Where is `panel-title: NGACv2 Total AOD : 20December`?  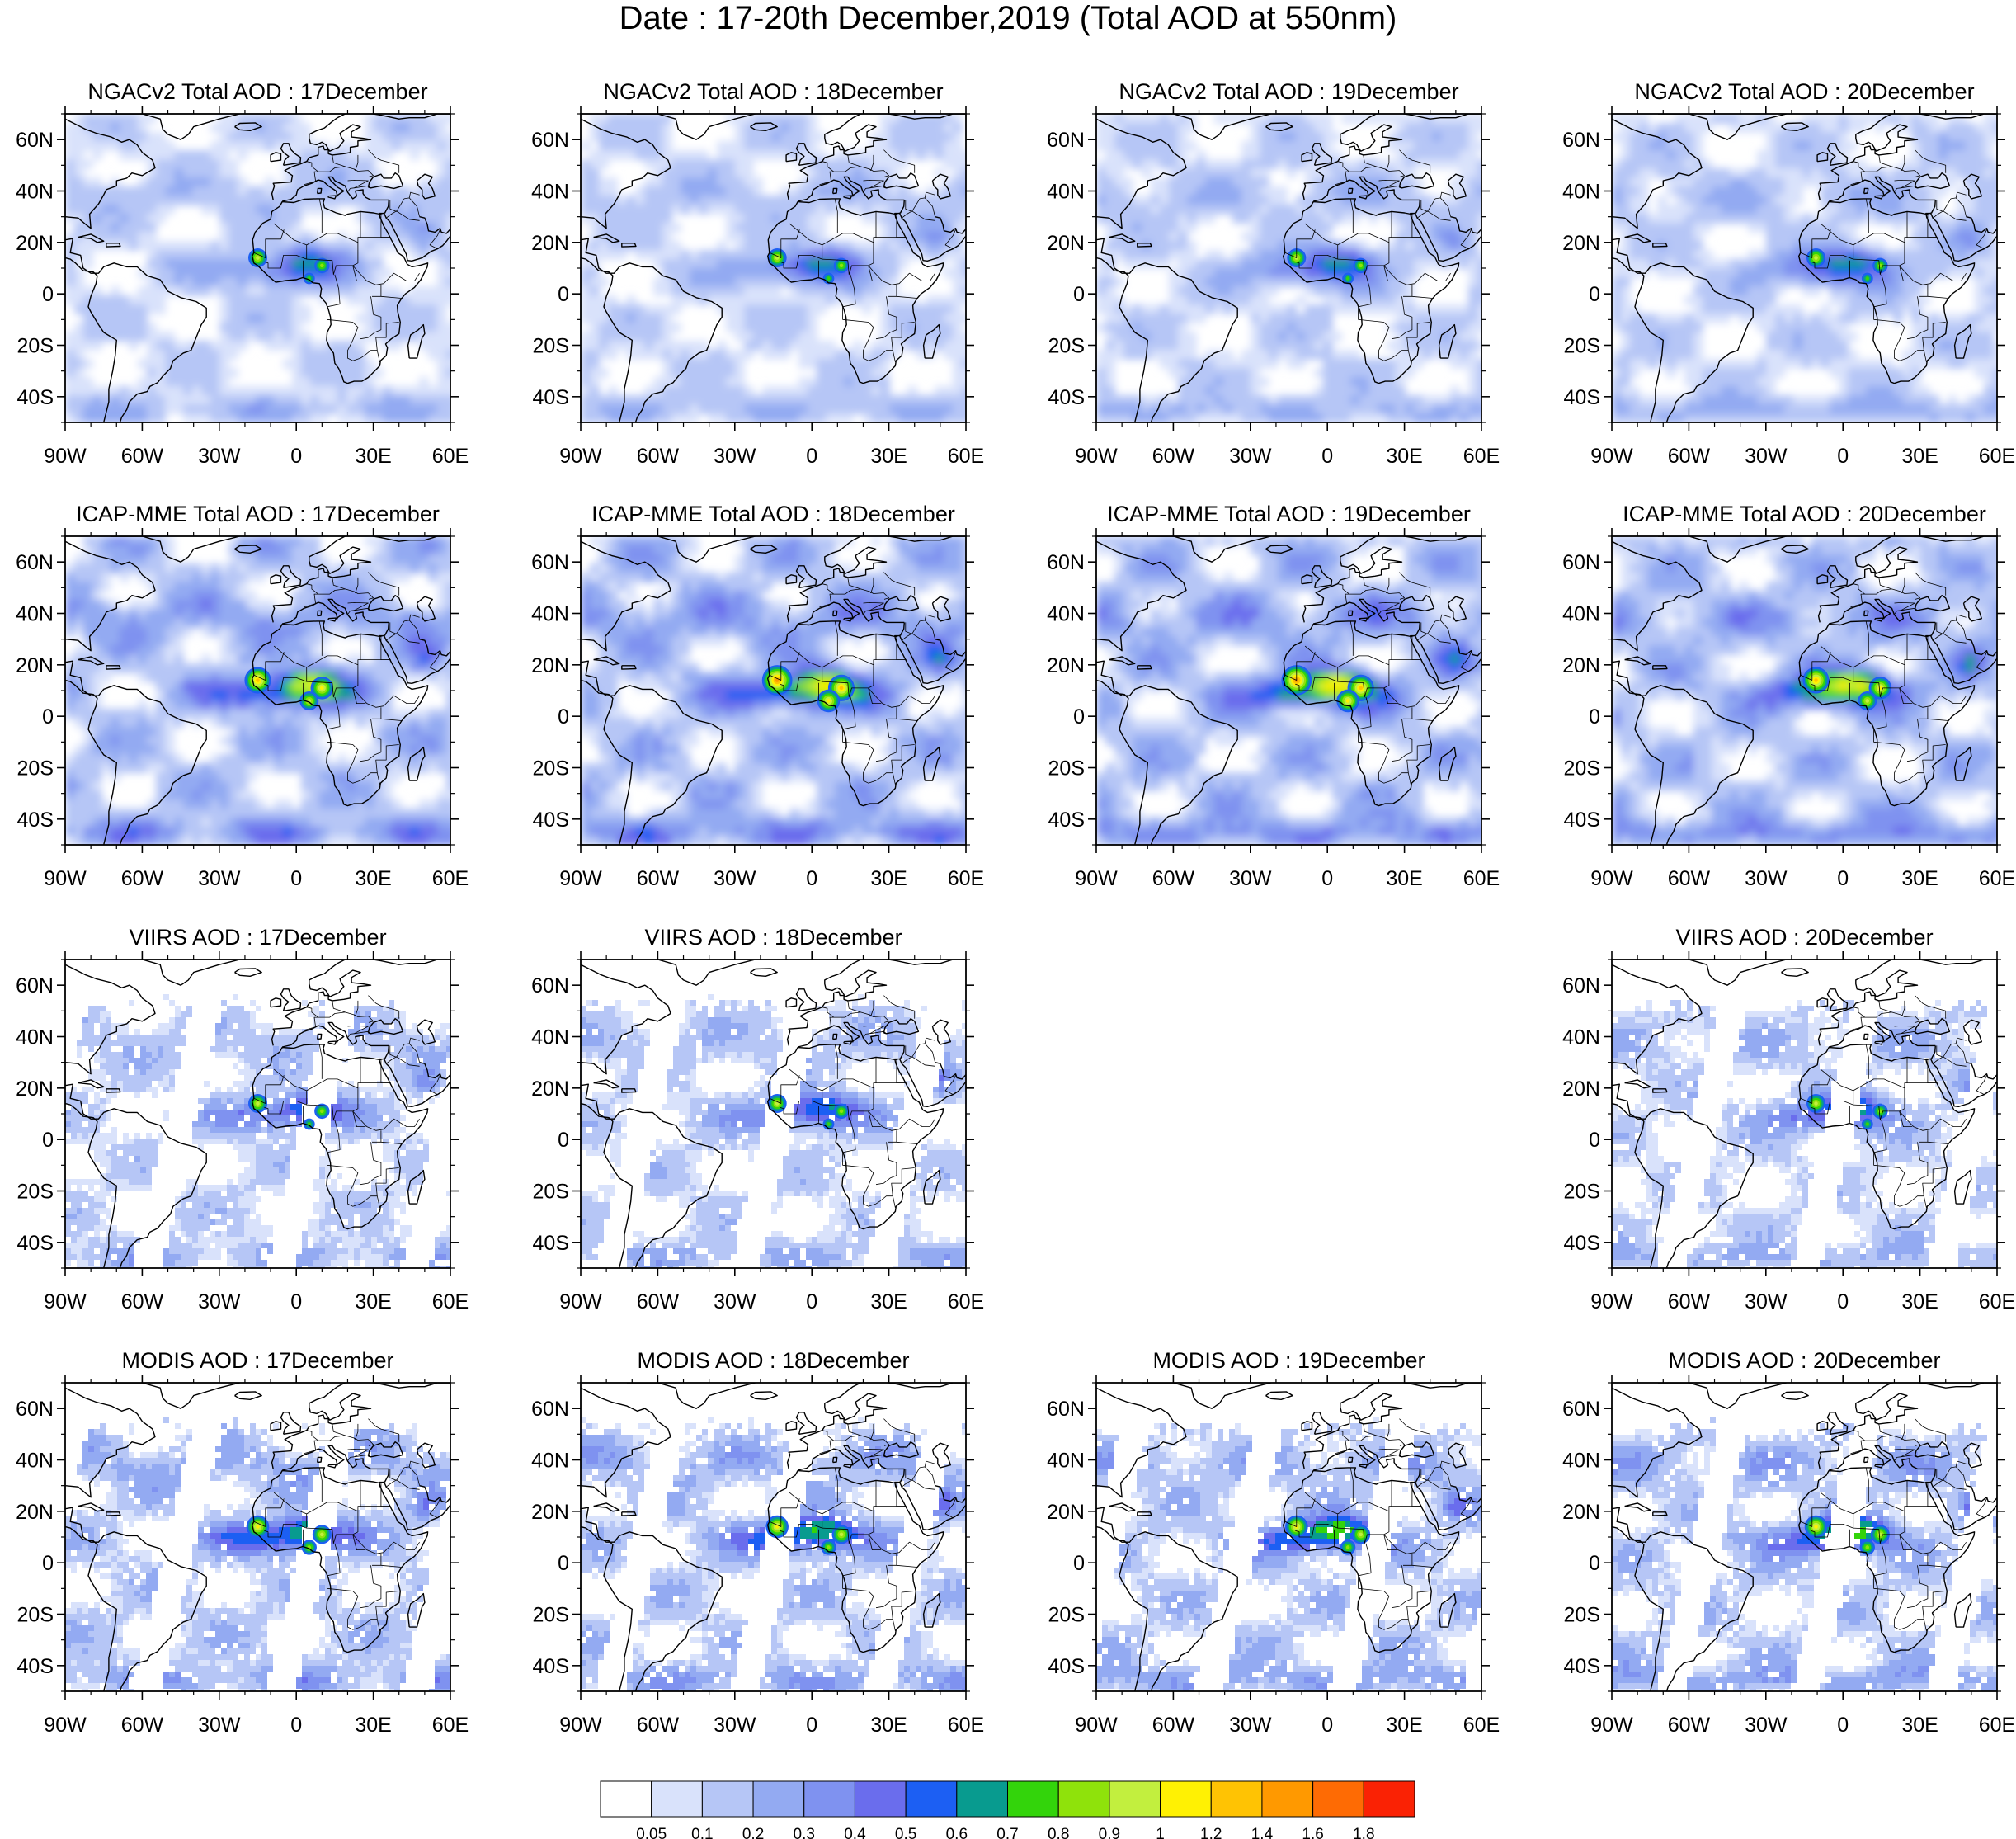
panel-title: NGACv2 Total AOD : 20December is located at coordinates (1804, 91).